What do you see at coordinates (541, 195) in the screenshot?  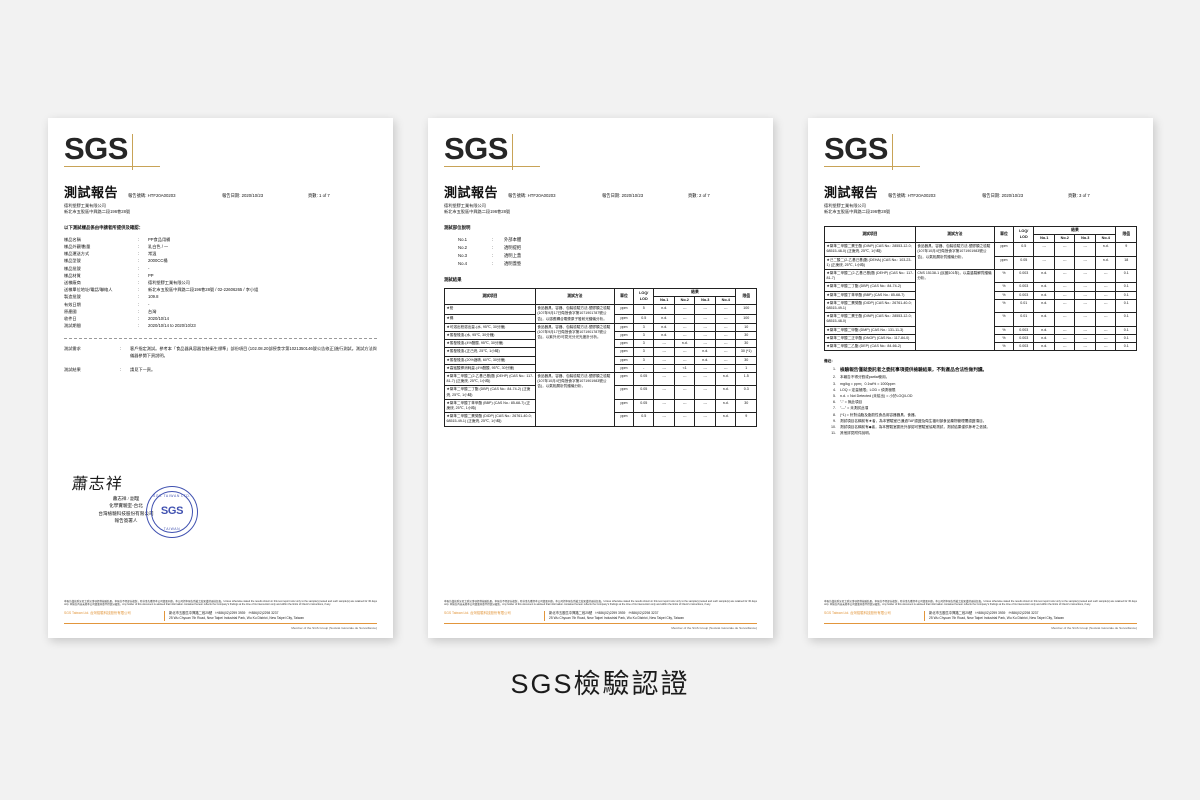 I see `report-number-value: HTF20A00203` at bounding box center [541, 195].